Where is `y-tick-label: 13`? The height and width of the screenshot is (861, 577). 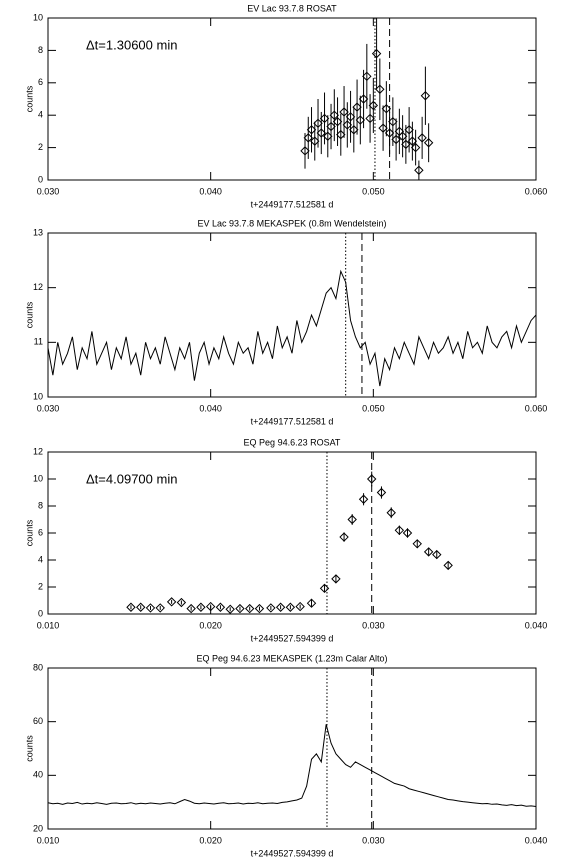
y-tick-label: 13 is located at coordinates (38, 232).